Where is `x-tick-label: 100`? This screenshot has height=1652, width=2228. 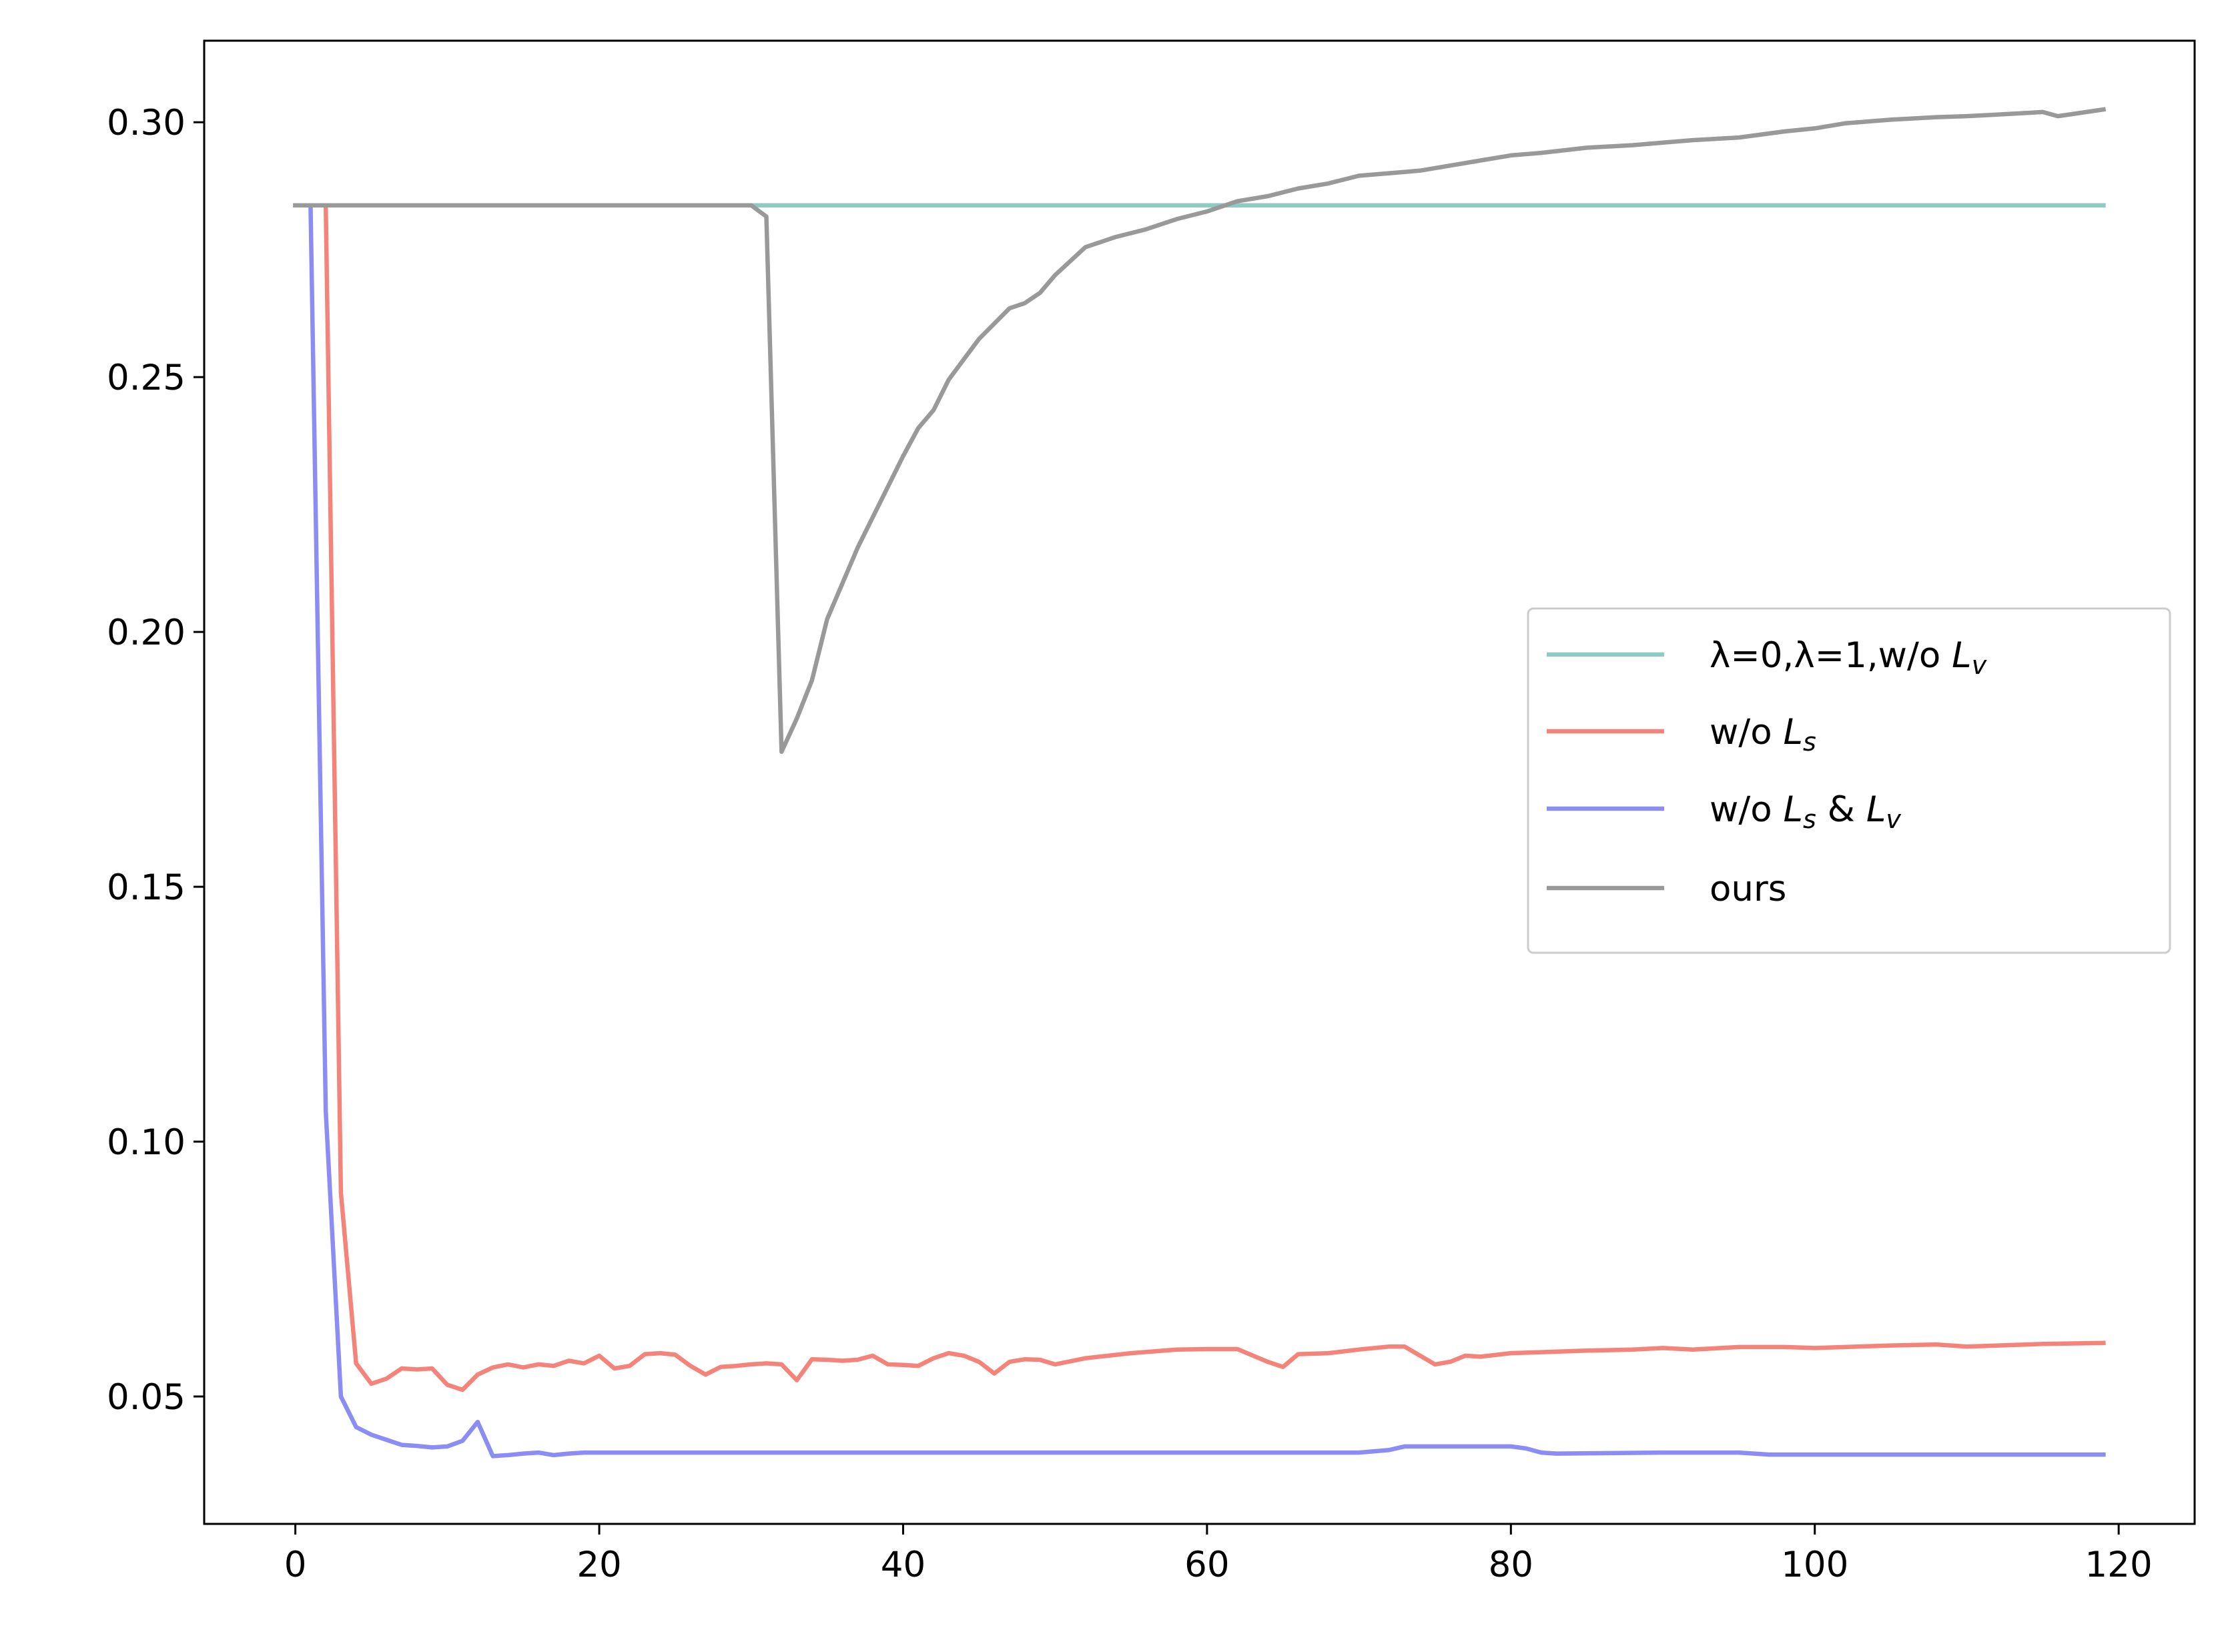 x-tick-label: 100 is located at coordinates (1814, 1565).